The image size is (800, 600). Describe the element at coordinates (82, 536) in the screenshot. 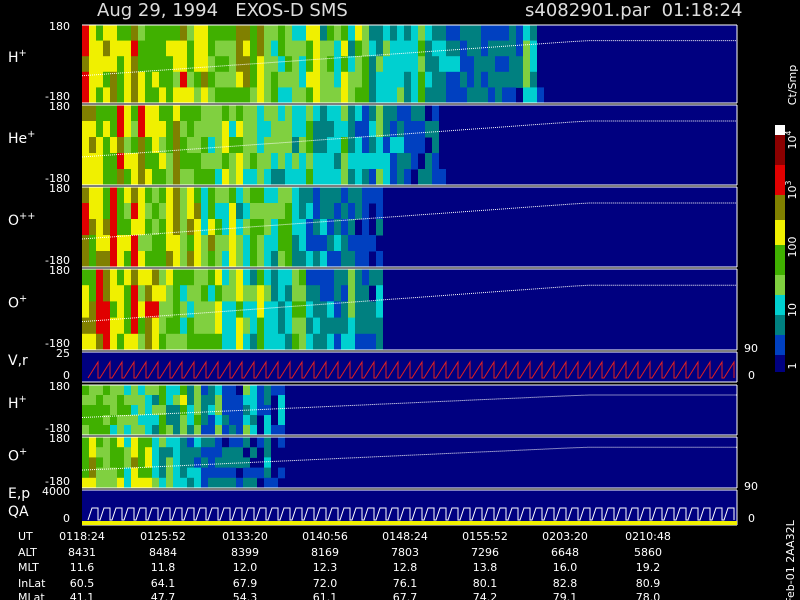

I see `cell: 0118:24` at that location.